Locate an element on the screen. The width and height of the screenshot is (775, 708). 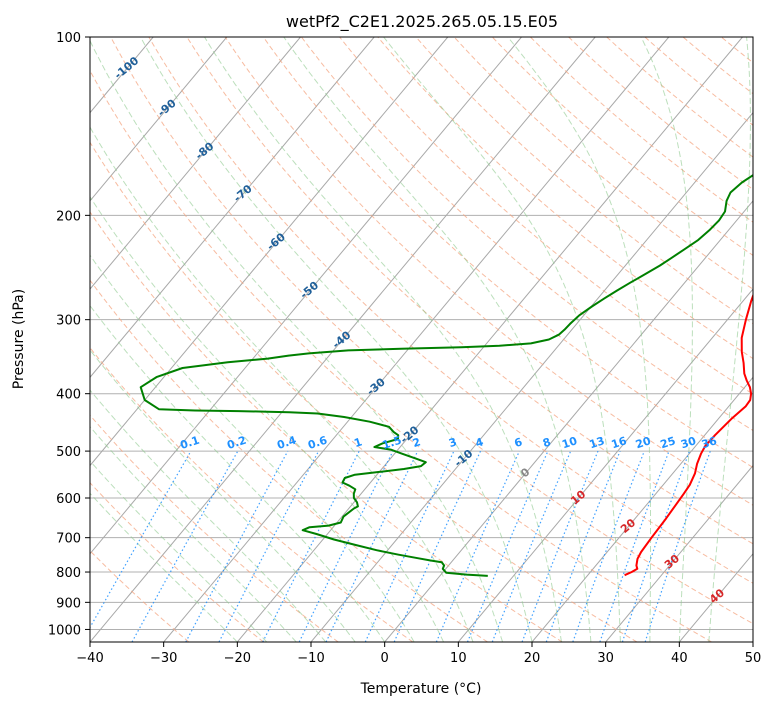
x-axis-label: Temperature (°C) is located at coordinates (421, 689).